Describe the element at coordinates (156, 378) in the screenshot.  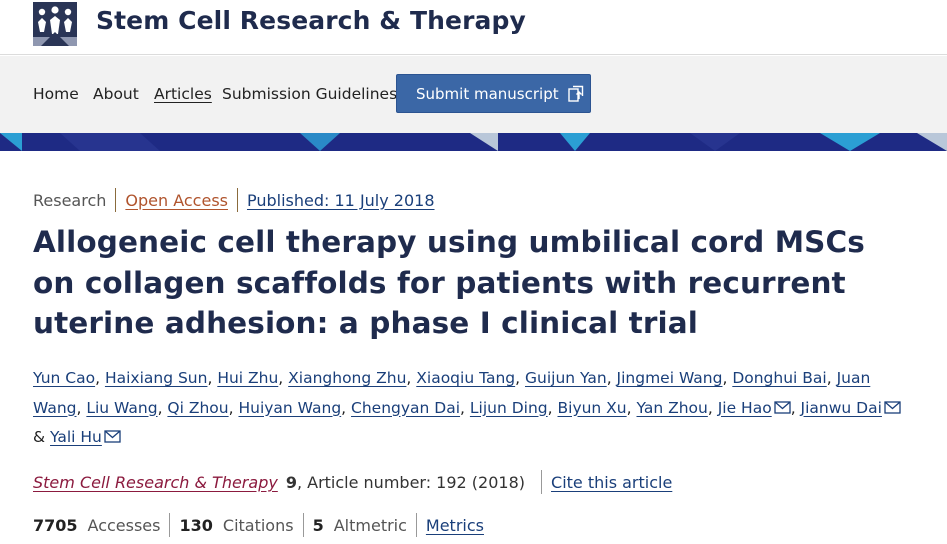
I see `author-link: Haixiang Sun` at that location.